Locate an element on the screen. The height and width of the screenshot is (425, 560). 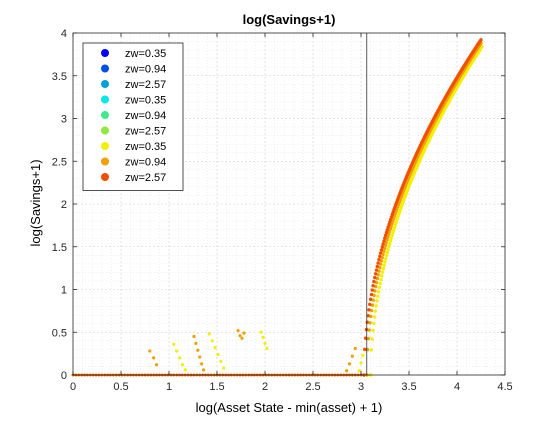
x-axis-label: log(Asset State - min(asset) + 1) is located at coordinates (289, 407).